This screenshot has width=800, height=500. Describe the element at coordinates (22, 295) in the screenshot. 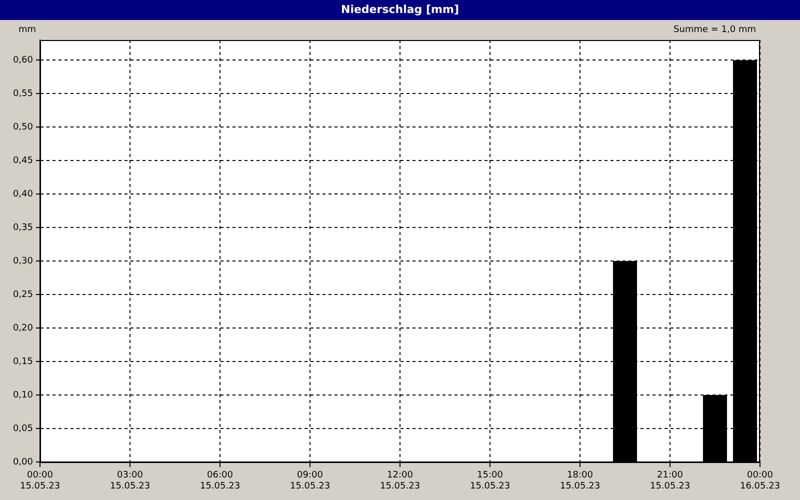

I see `y-tick-label: 0,25` at that location.